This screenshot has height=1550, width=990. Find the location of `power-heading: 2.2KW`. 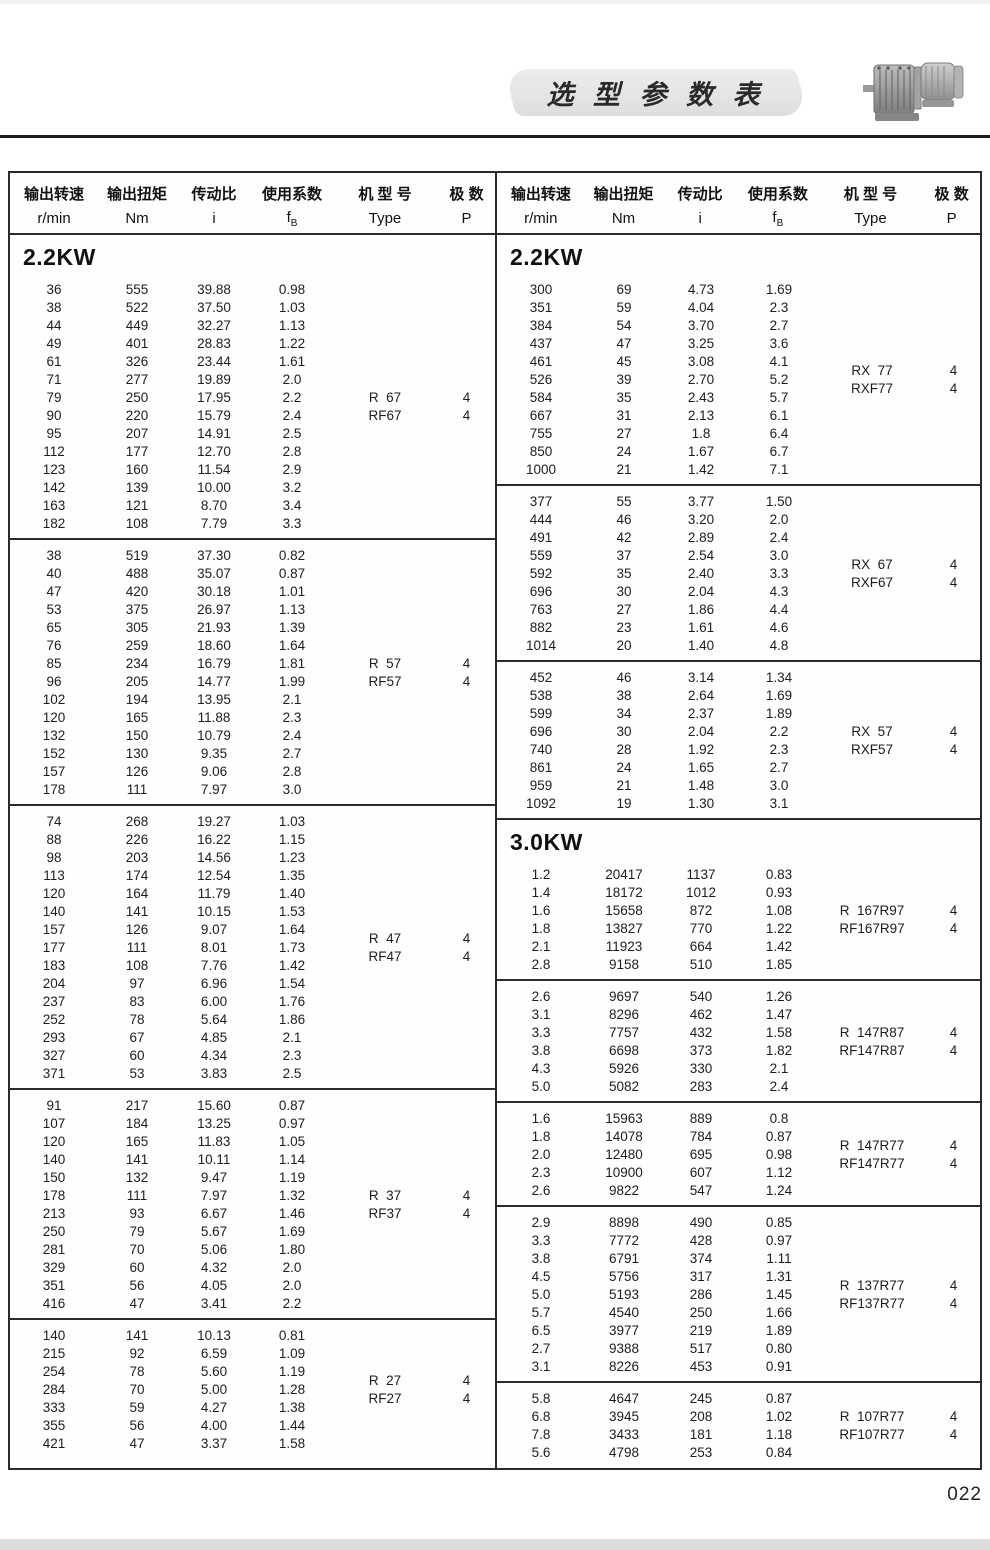

power-heading: 2.2KW is located at coordinates (546, 257).